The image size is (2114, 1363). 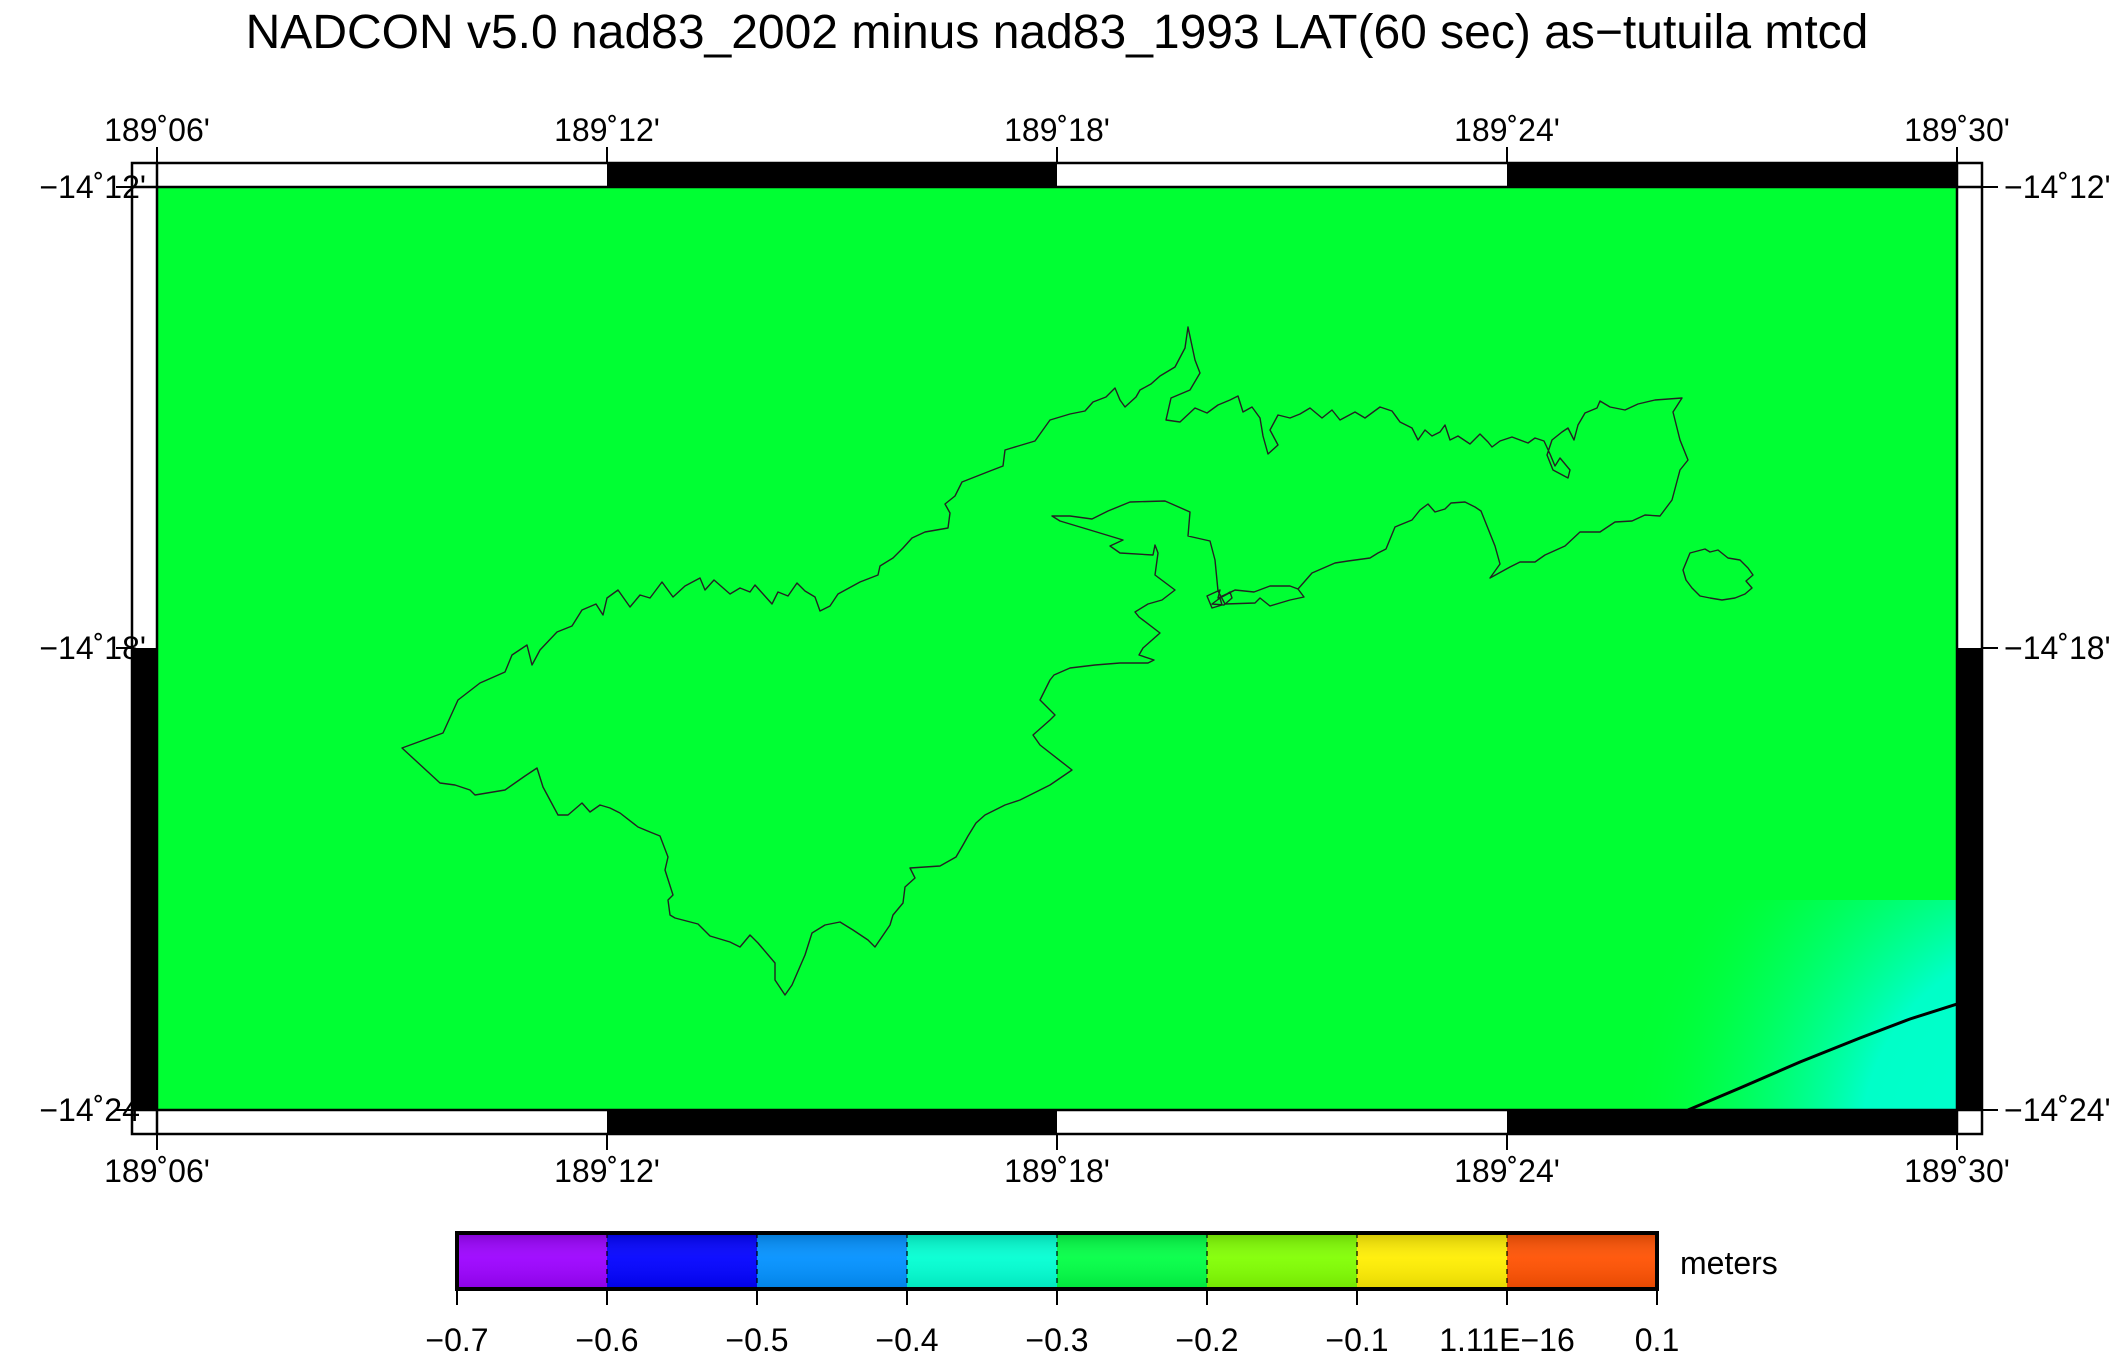 What do you see at coordinates (1957, 130) in the screenshot?
I see `lon-tick-label-top: 189˚30'` at bounding box center [1957, 130].